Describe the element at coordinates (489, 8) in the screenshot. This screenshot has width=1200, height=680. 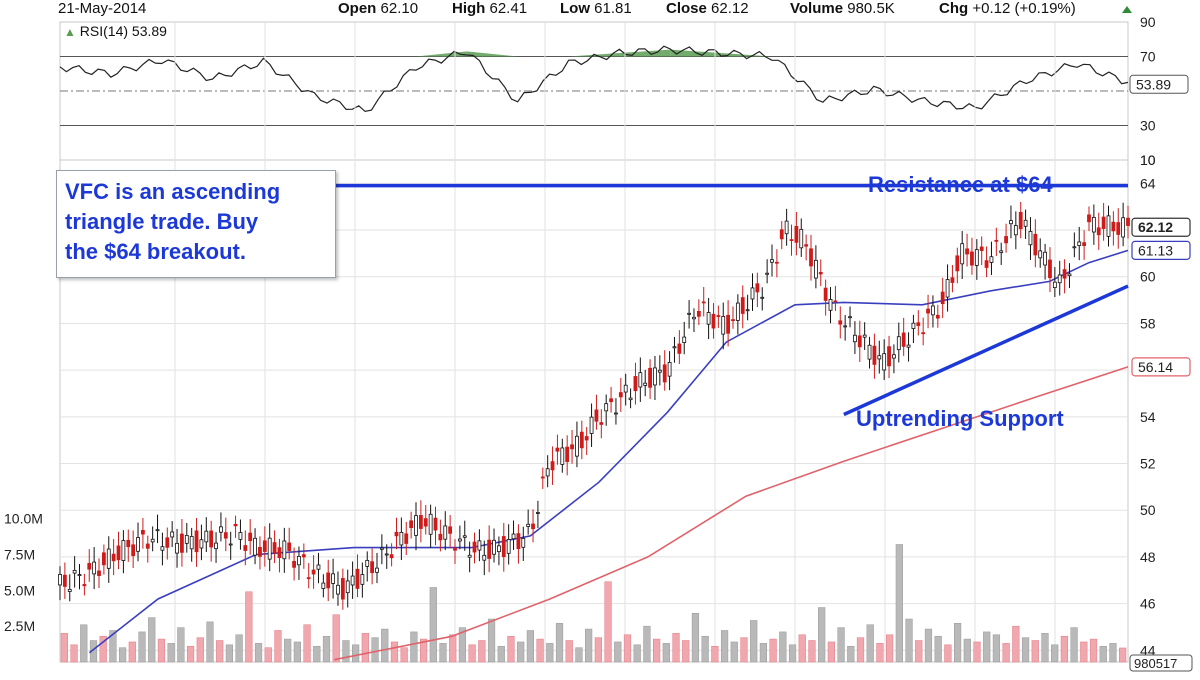
I see `high-field: High 62.41` at that location.